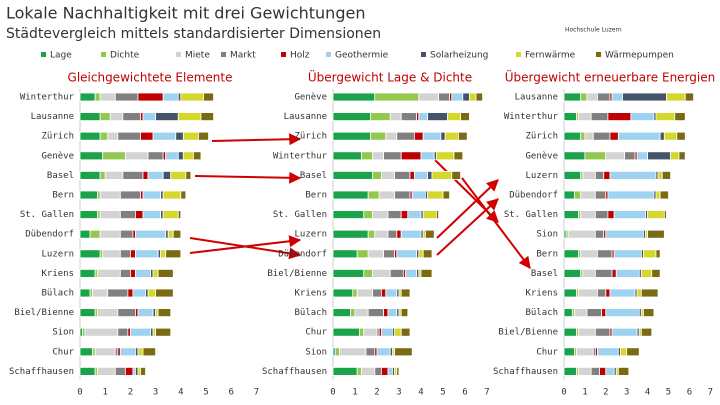  What do you see at coordinates (541, 176) in the screenshot?
I see `y-tick-label: Luzern` at bounding box center [541, 176].